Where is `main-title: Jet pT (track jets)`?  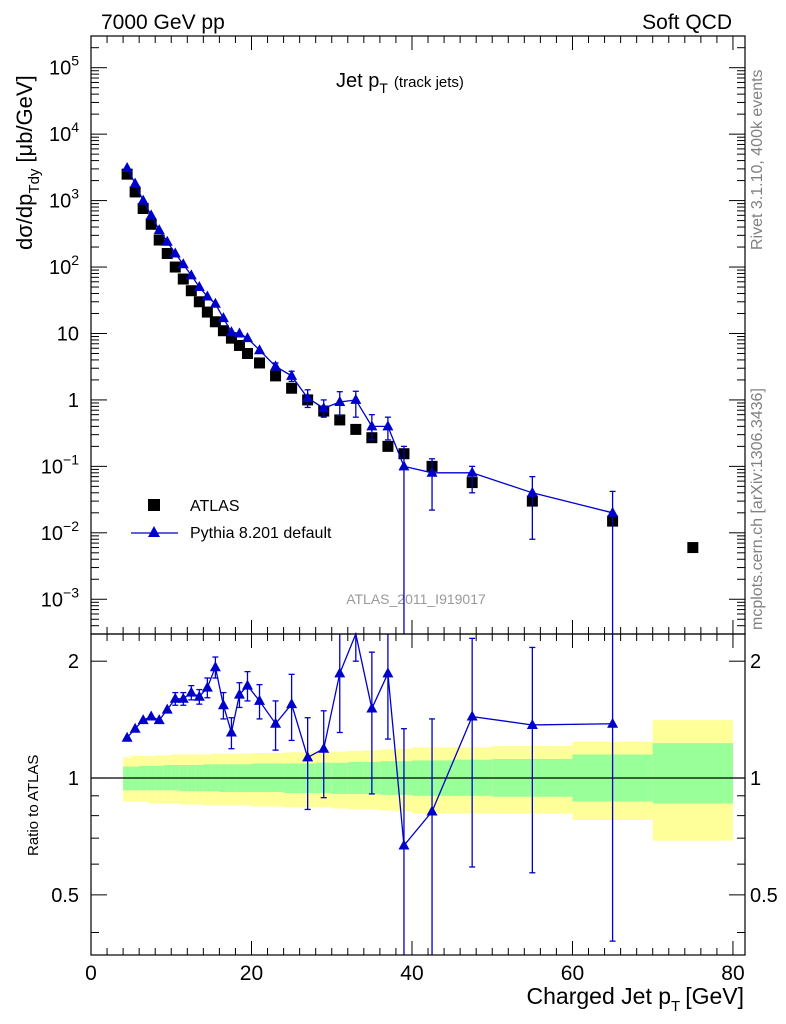 main-title: Jet pT (track jets) is located at coordinates (400, 83).